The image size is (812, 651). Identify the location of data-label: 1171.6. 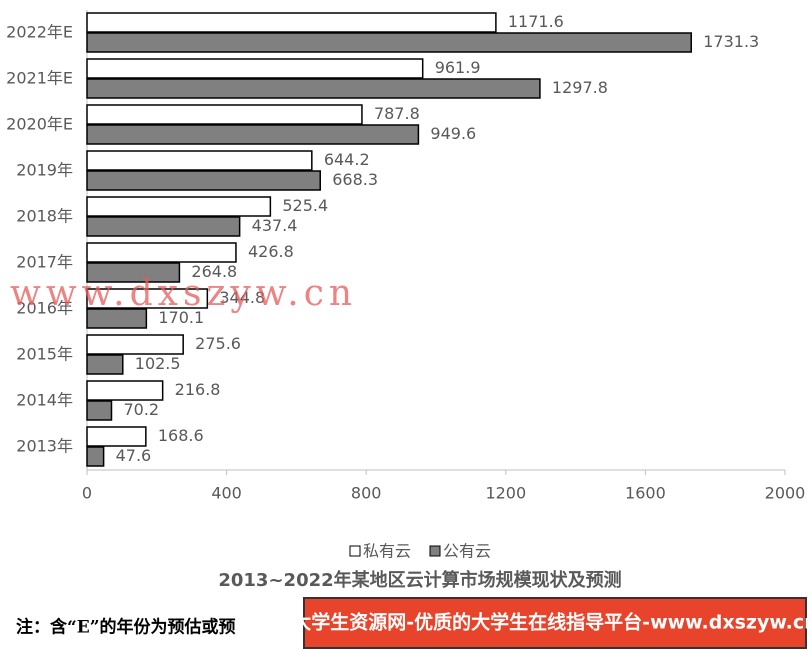
(536, 21).